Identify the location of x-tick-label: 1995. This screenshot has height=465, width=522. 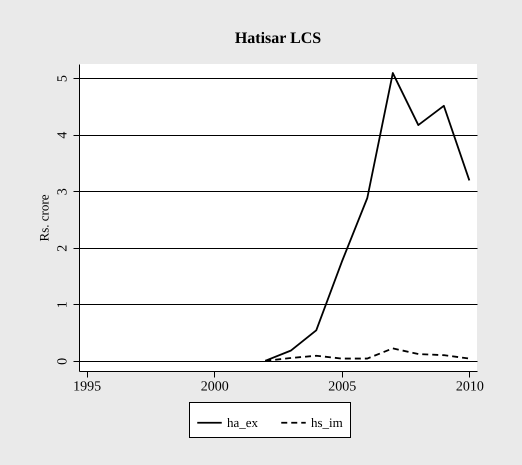
(87, 387).